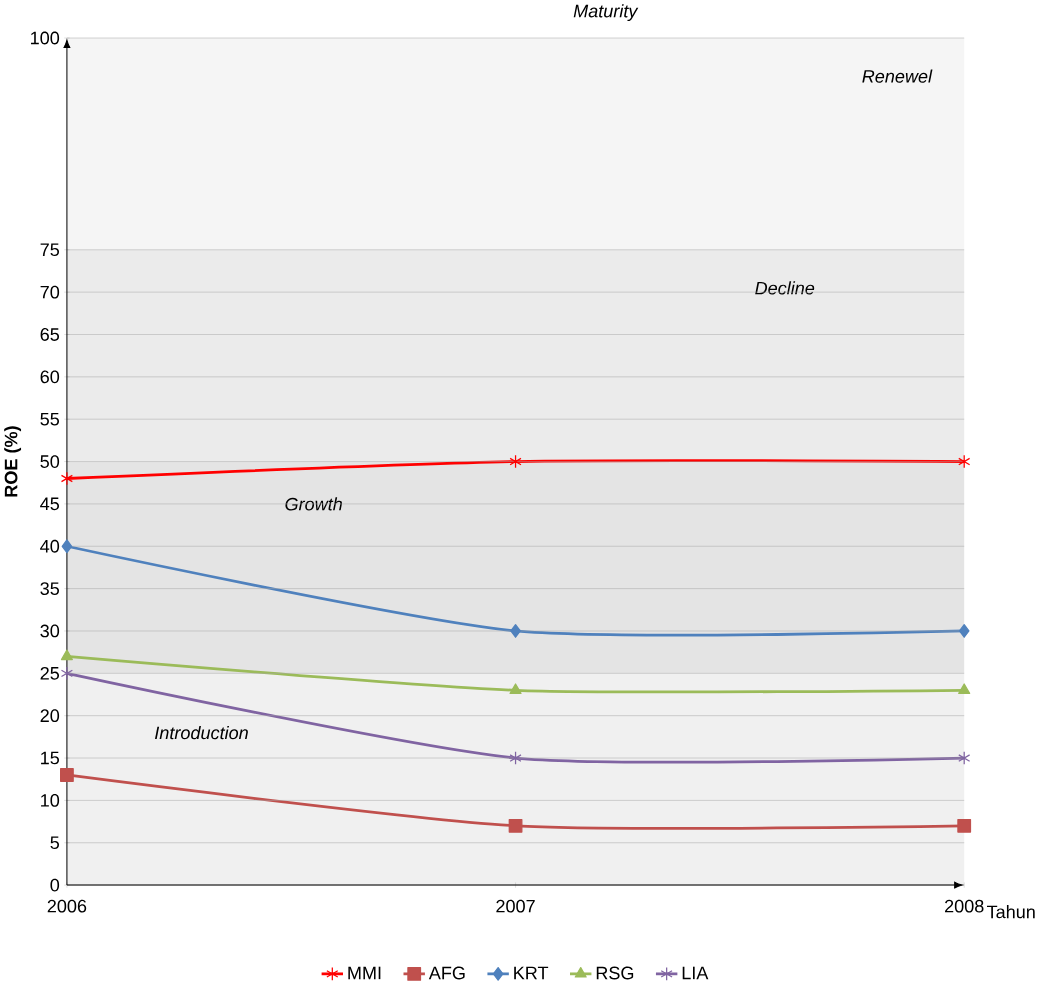 Image resolution: width=1040 pixels, height=986 pixels. Describe the element at coordinates (50, 334) in the screenshot. I see `y-tick-label: 65` at that location.